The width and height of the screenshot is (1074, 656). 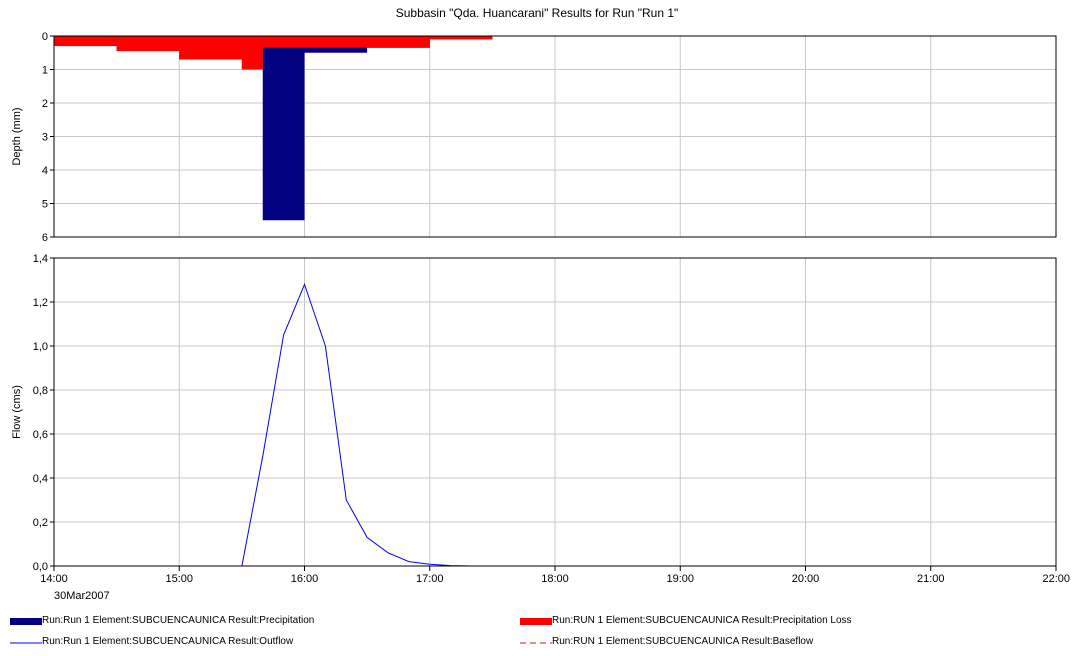 What do you see at coordinates (555, 579) in the screenshot?
I see `time-xtick-label: 18:00` at bounding box center [555, 579].